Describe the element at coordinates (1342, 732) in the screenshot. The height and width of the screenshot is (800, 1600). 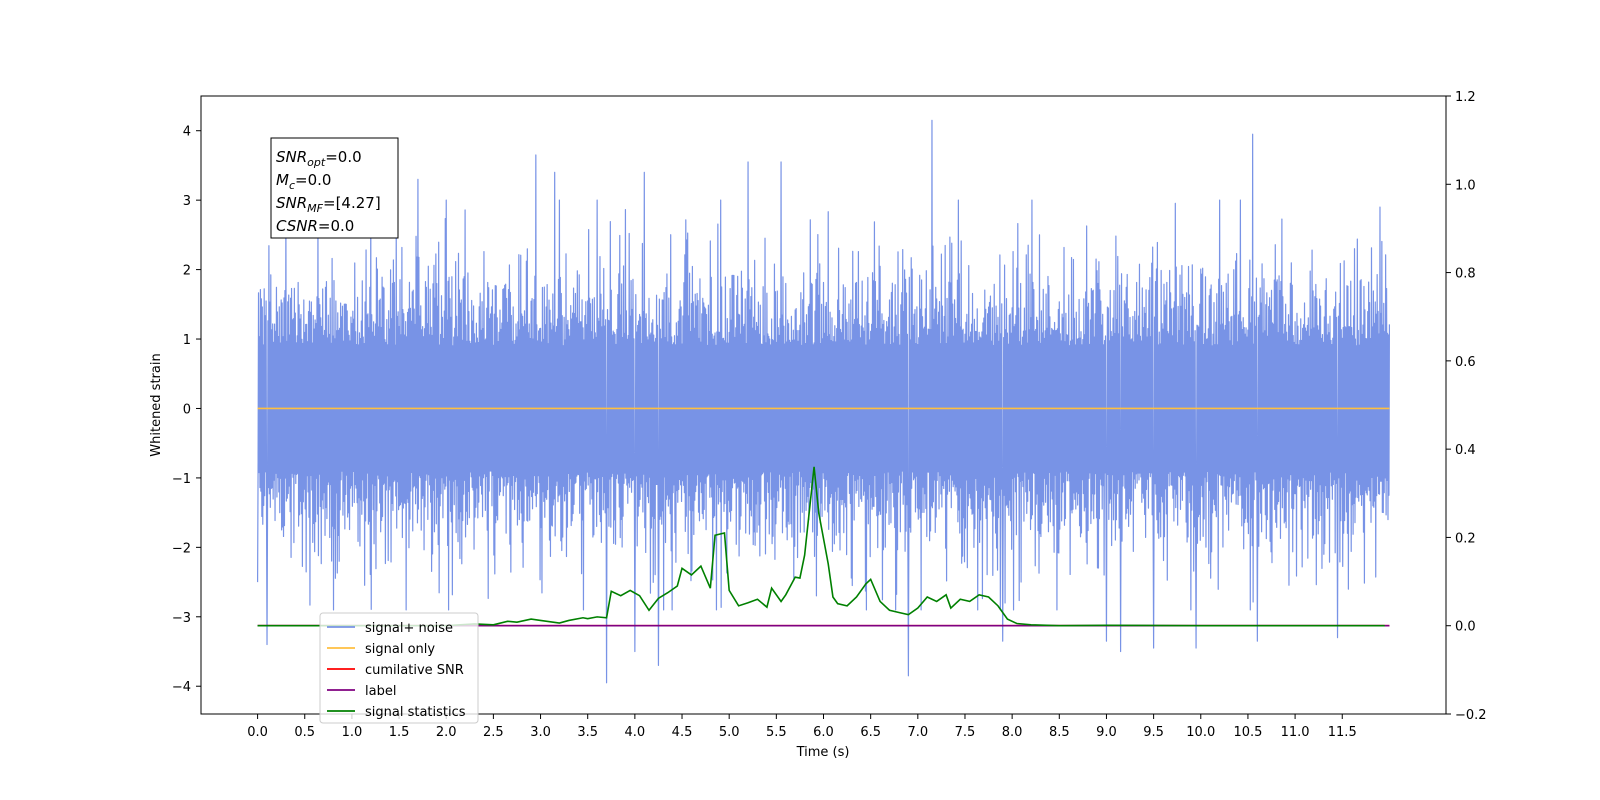
I see `x-tick-label: 11.5` at that location.